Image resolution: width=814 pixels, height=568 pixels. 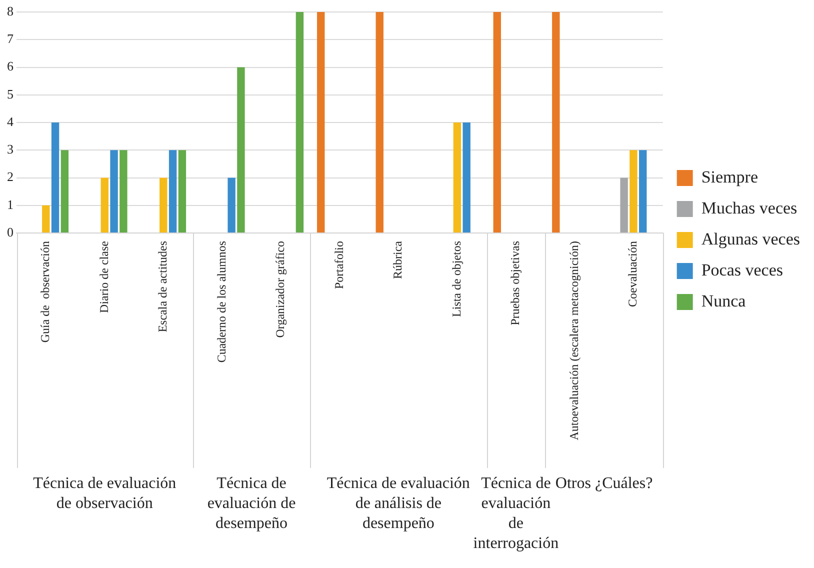 I want to click on y-tick-label: 1, so click(x=10, y=204).